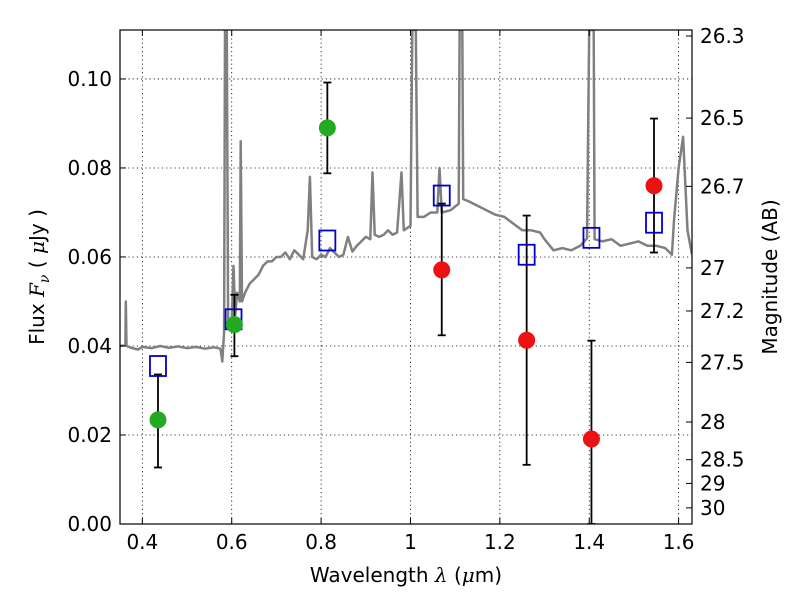  I want to click on y2-tick-label: 27.2, so click(722, 311).